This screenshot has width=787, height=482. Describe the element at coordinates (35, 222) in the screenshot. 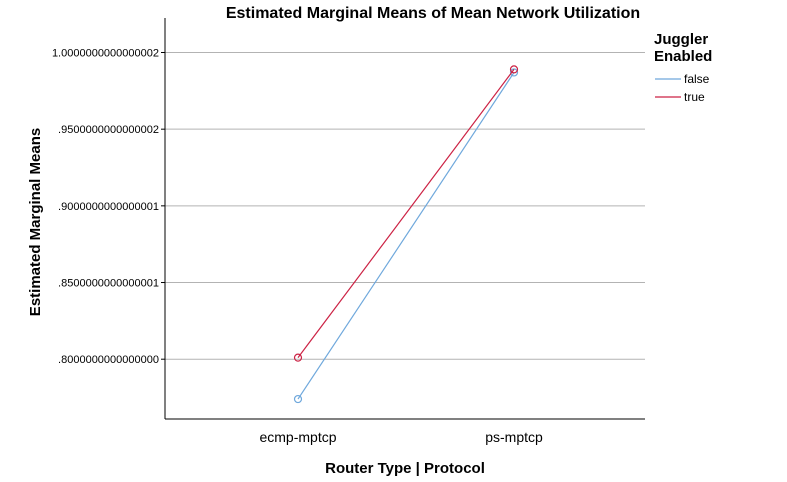

I see `y-axis-title: Estimated Marginal Means` at that location.